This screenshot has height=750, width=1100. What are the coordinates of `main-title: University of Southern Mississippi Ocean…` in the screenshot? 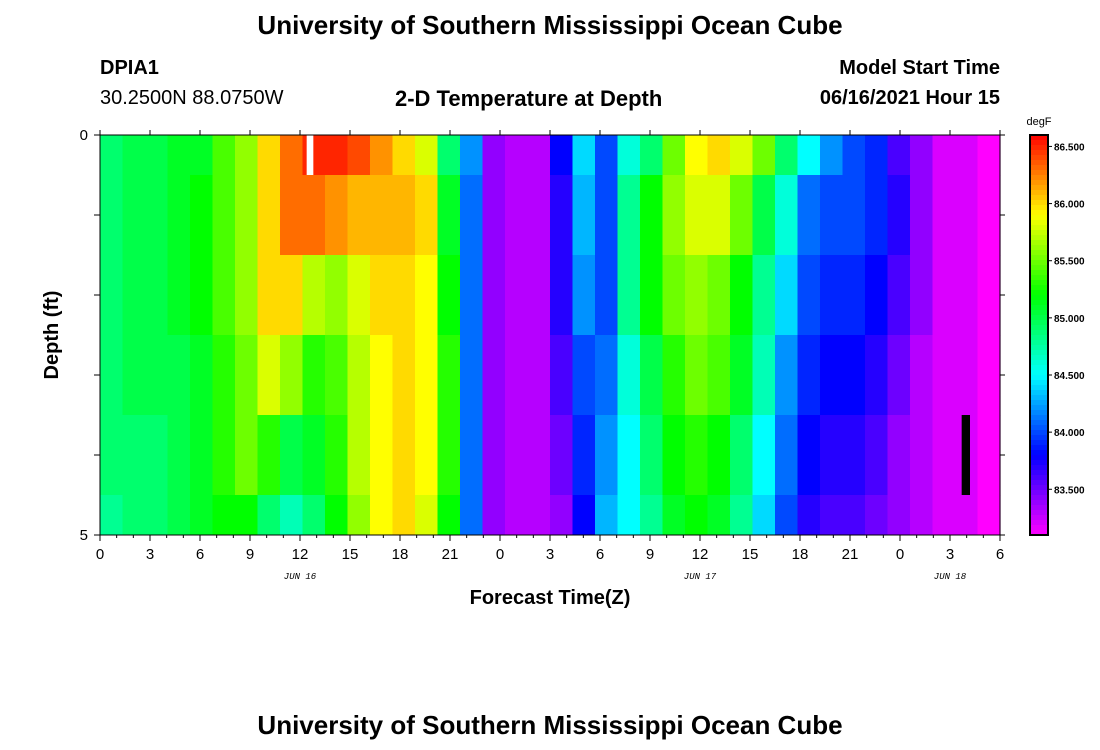 It's located at (550, 25).